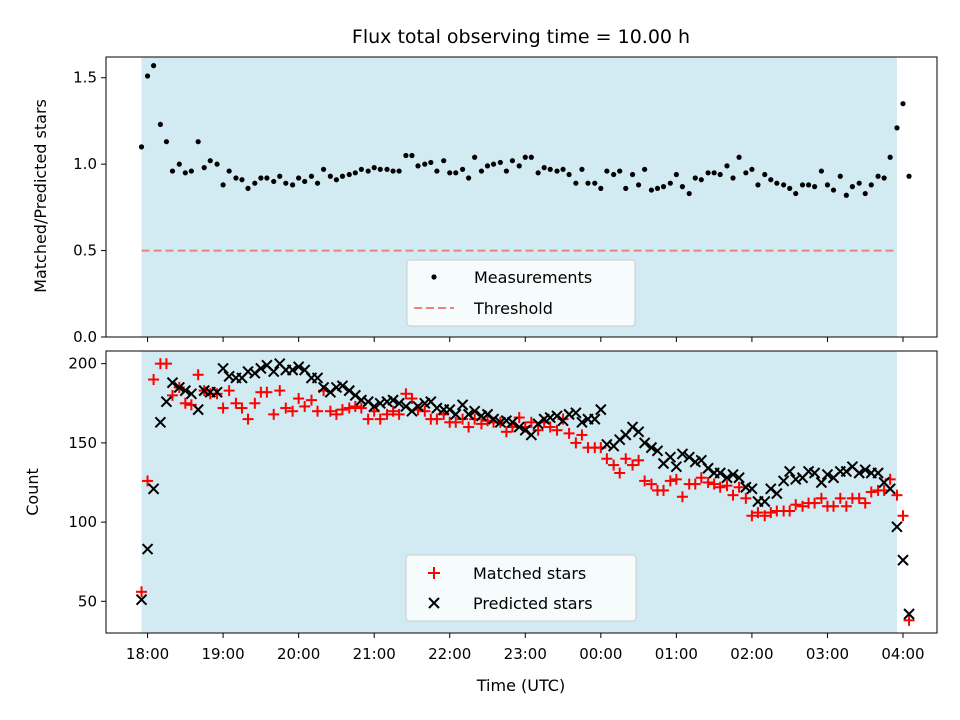 The height and width of the screenshot is (720, 960). What do you see at coordinates (147, 654) in the screenshot?
I see `x-tick-label: 18:00` at bounding box center [147, 654].